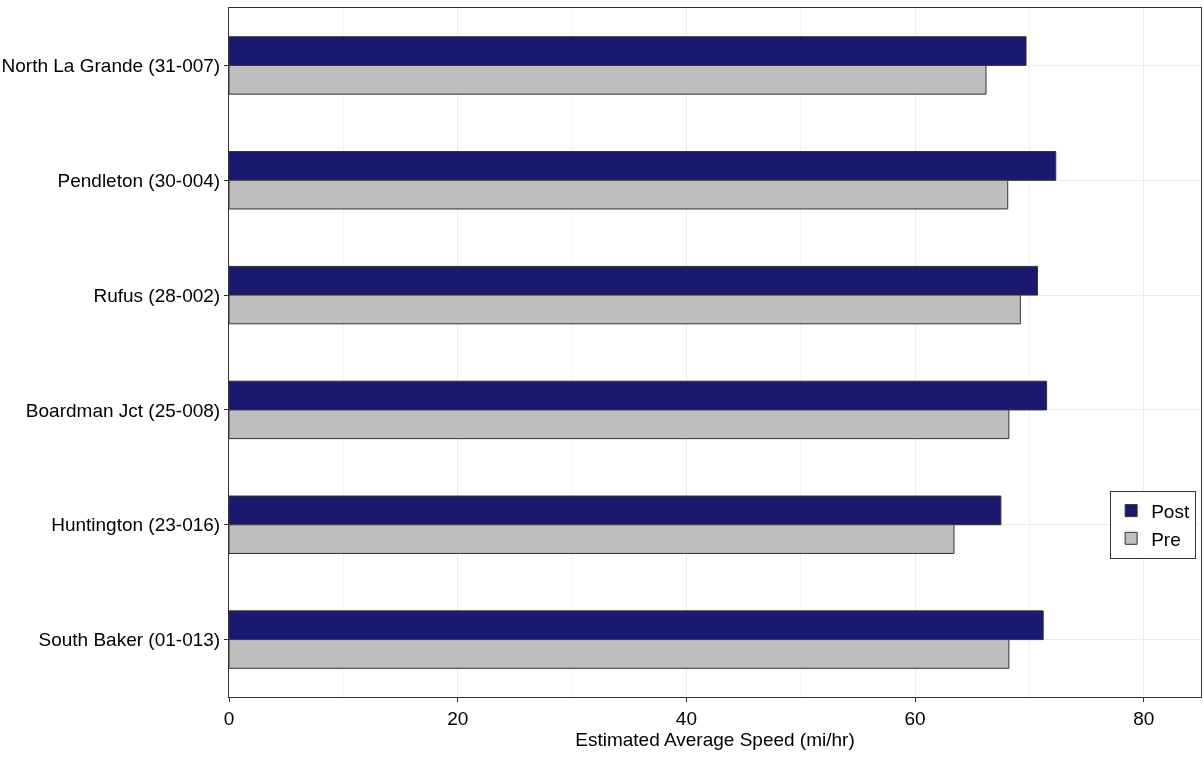  I want to click on x-tick-label: 40, so click(686, 718).